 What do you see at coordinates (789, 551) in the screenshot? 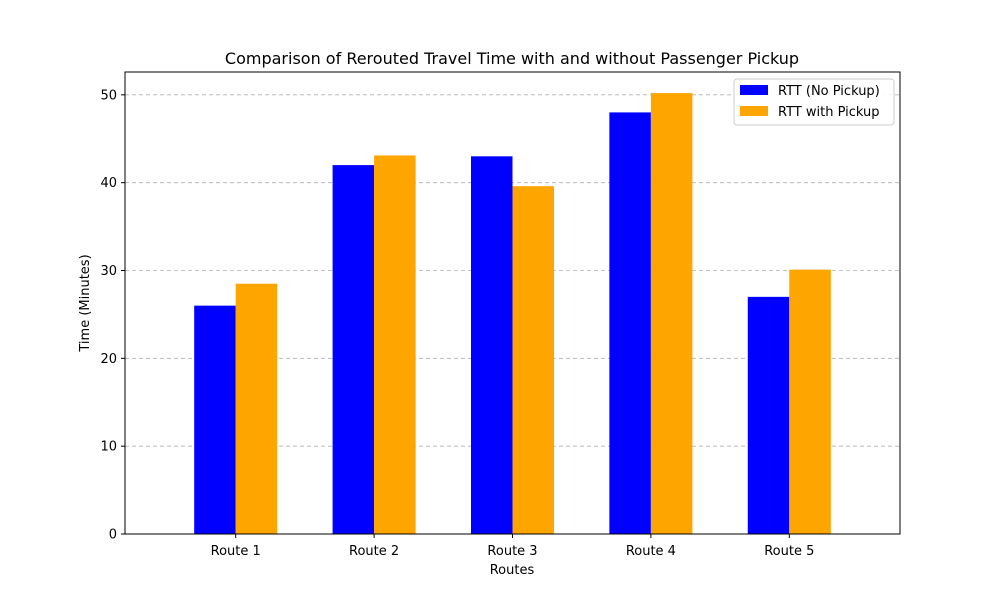
I see `x-tick-label: Route 5` at bounding box center [789, 551].